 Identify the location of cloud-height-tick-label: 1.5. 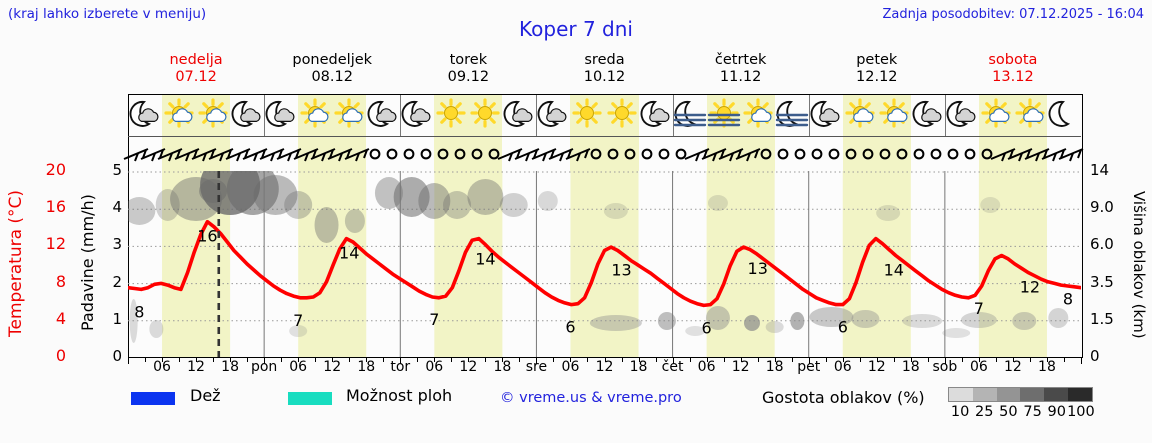
(1102, 318).